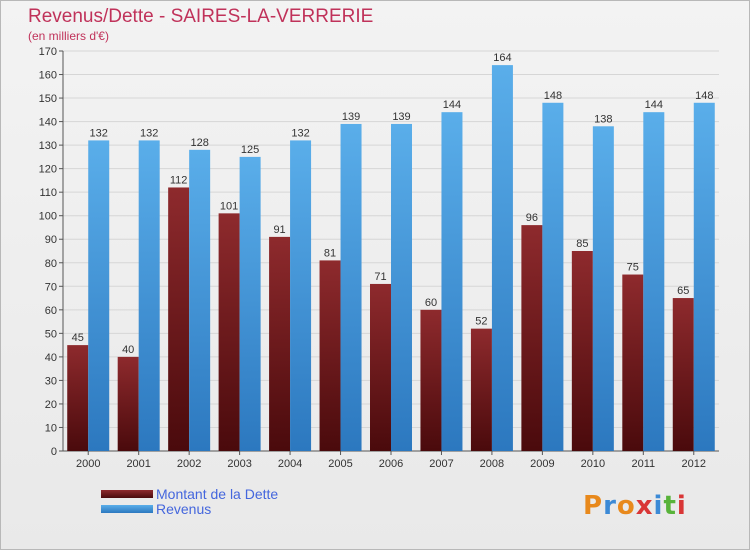  What do you see at coordinates (340, 464) in the screenshot?
I see `x-tick-label: 2005` at bounding box center [340, 464].